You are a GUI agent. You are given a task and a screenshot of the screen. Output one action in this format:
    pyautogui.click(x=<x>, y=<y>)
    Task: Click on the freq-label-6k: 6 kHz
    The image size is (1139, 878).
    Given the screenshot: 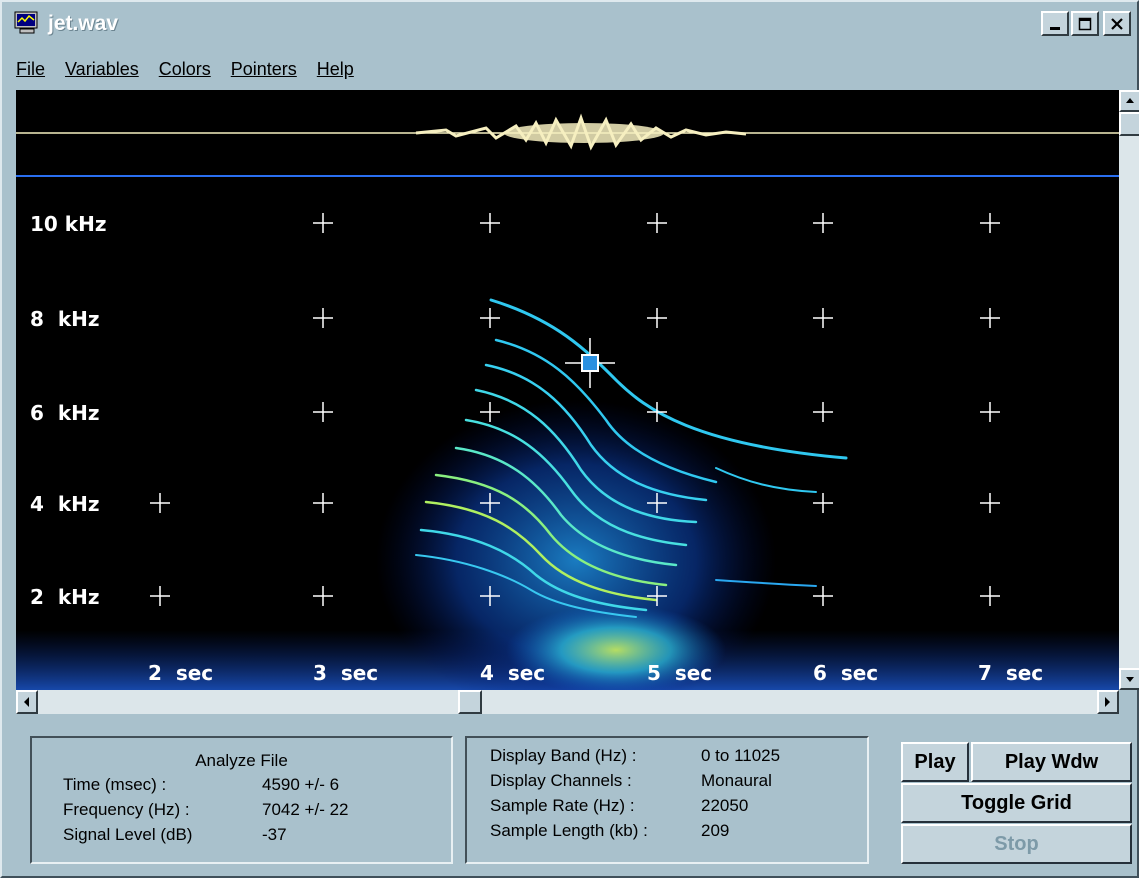 What is the action you would take?
    pyautogui.click(x=65, y=413)
    